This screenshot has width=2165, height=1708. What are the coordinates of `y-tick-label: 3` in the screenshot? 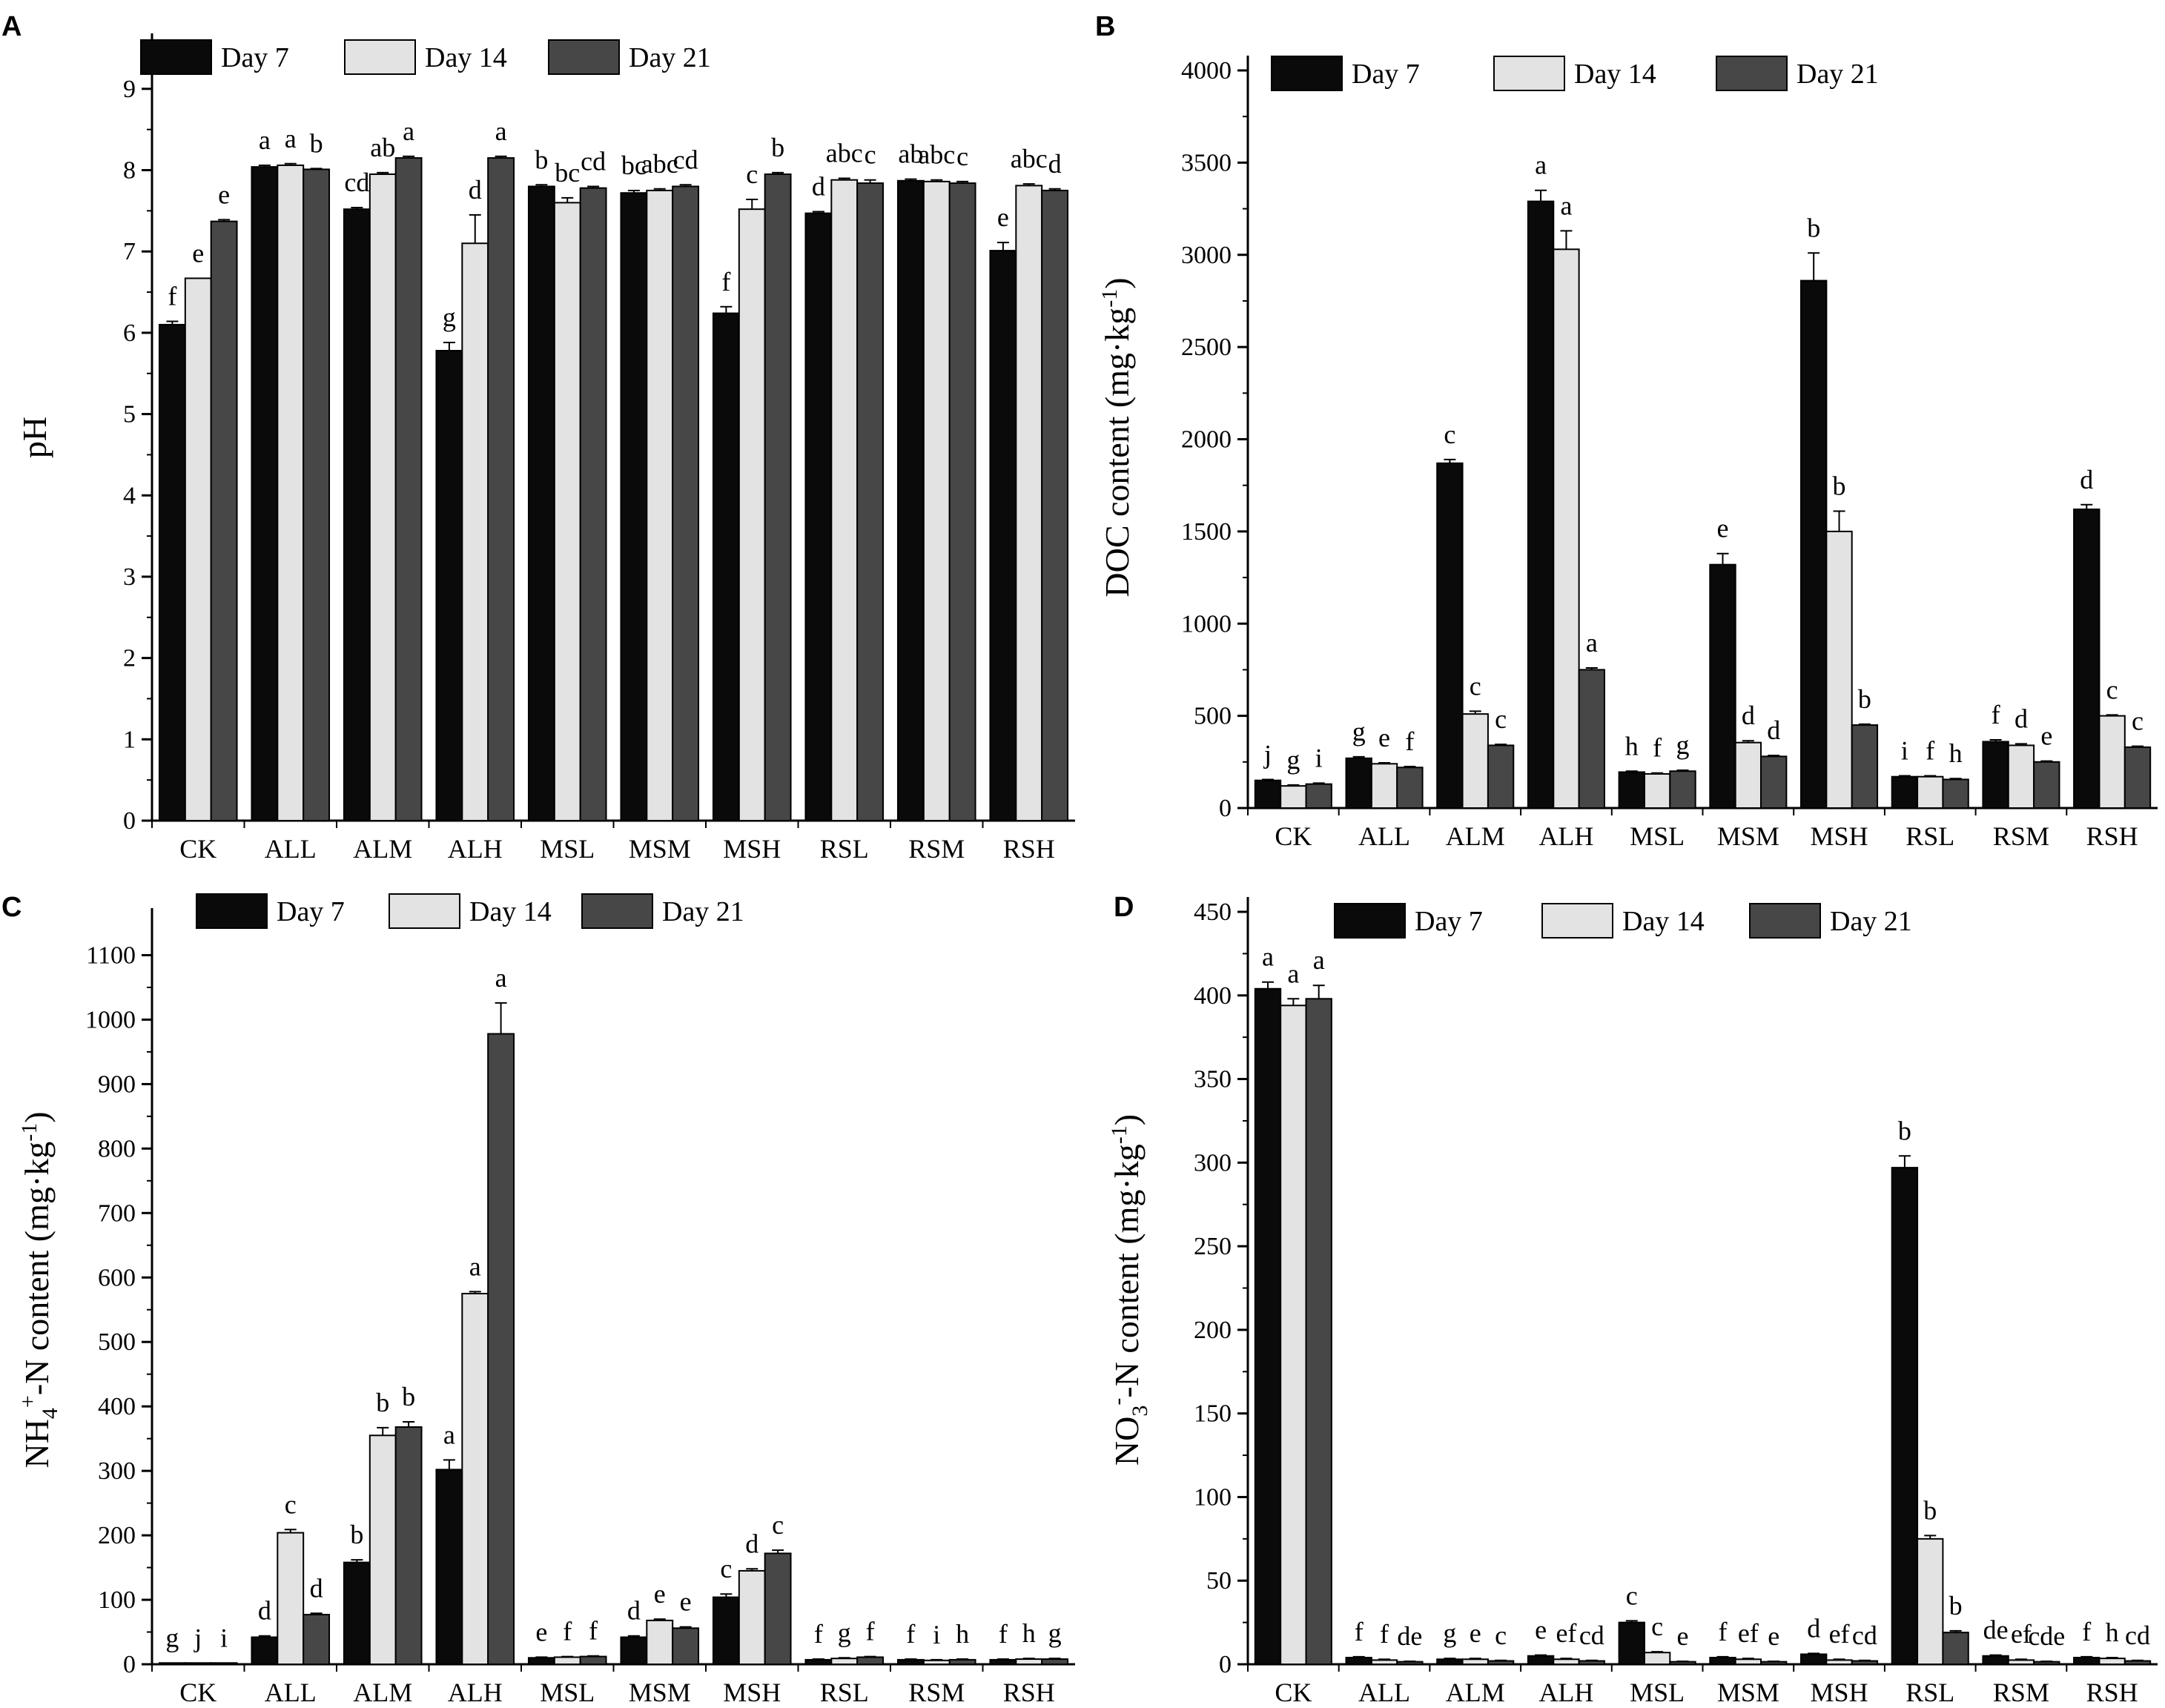 It's located at (129, 577).